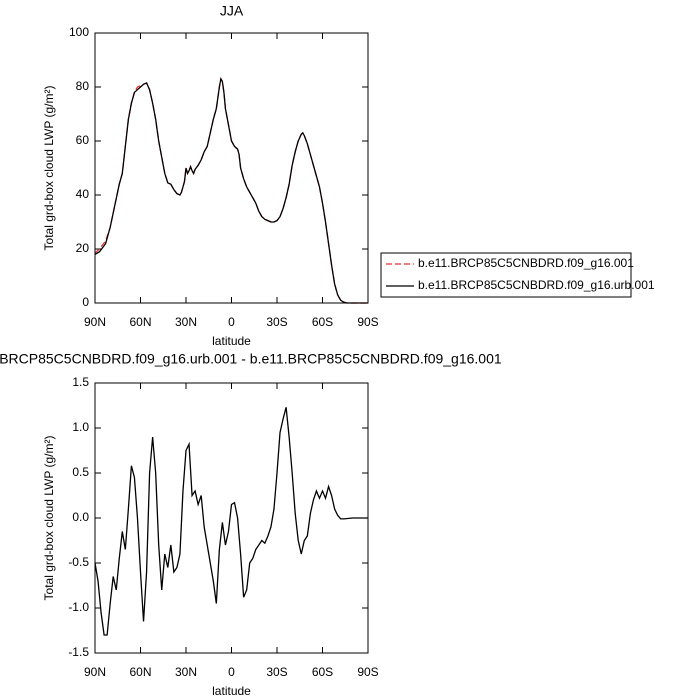 The width and height of the screenshot is (700, 700). What do you see at coordinates (80, 382) in the screenshot?
I see `y-tick-label: 1.5` at bounding box center [80, 382].